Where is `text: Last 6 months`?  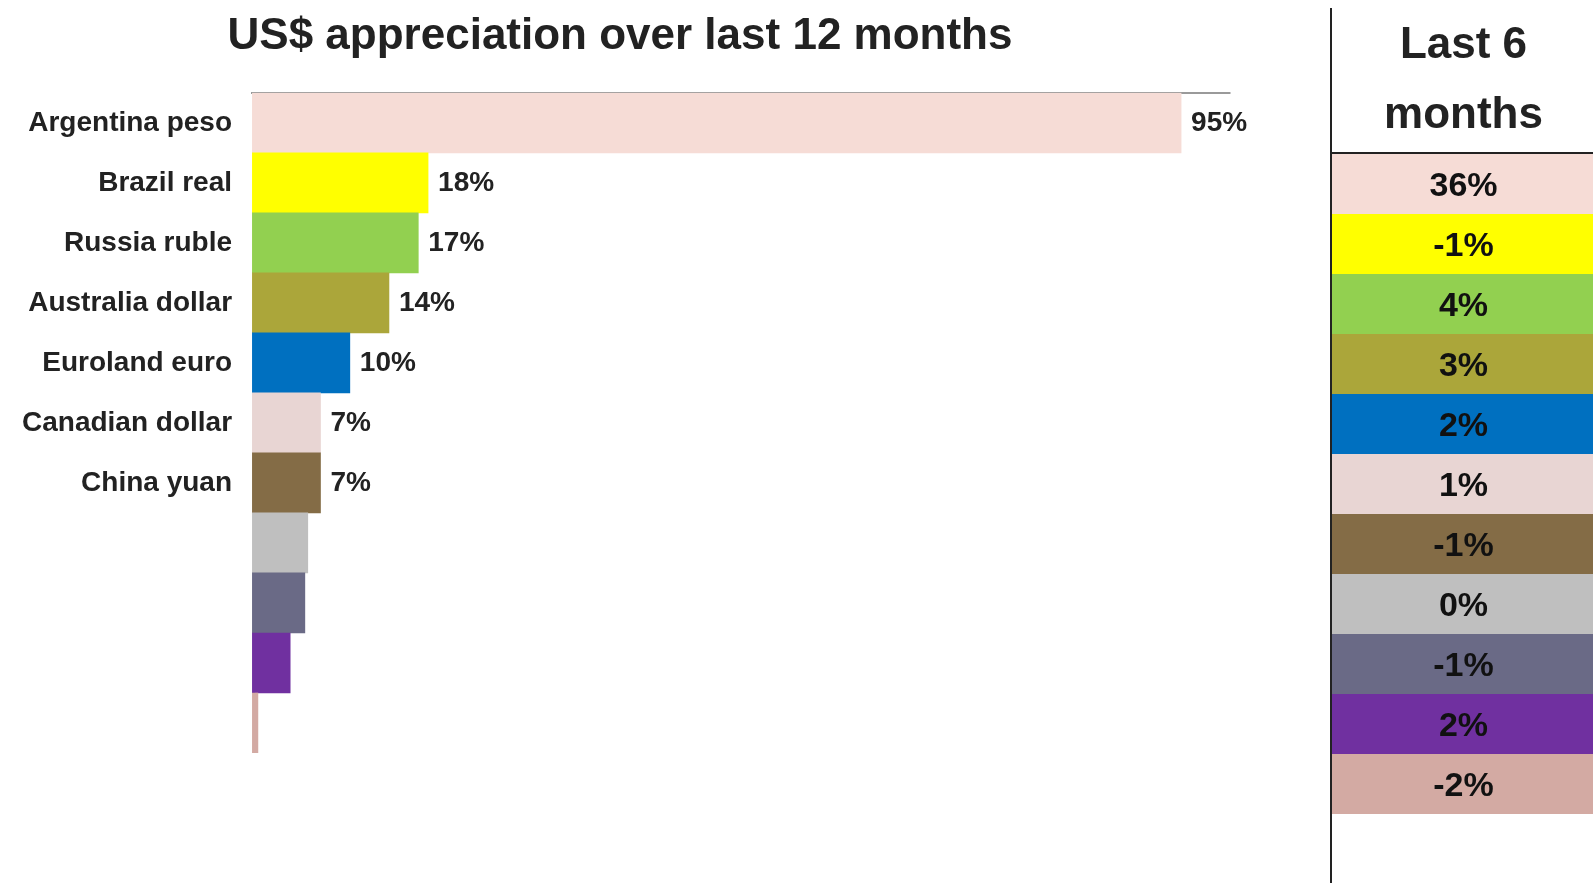
text: Last 6 months is located at coordinates (1462, 81).